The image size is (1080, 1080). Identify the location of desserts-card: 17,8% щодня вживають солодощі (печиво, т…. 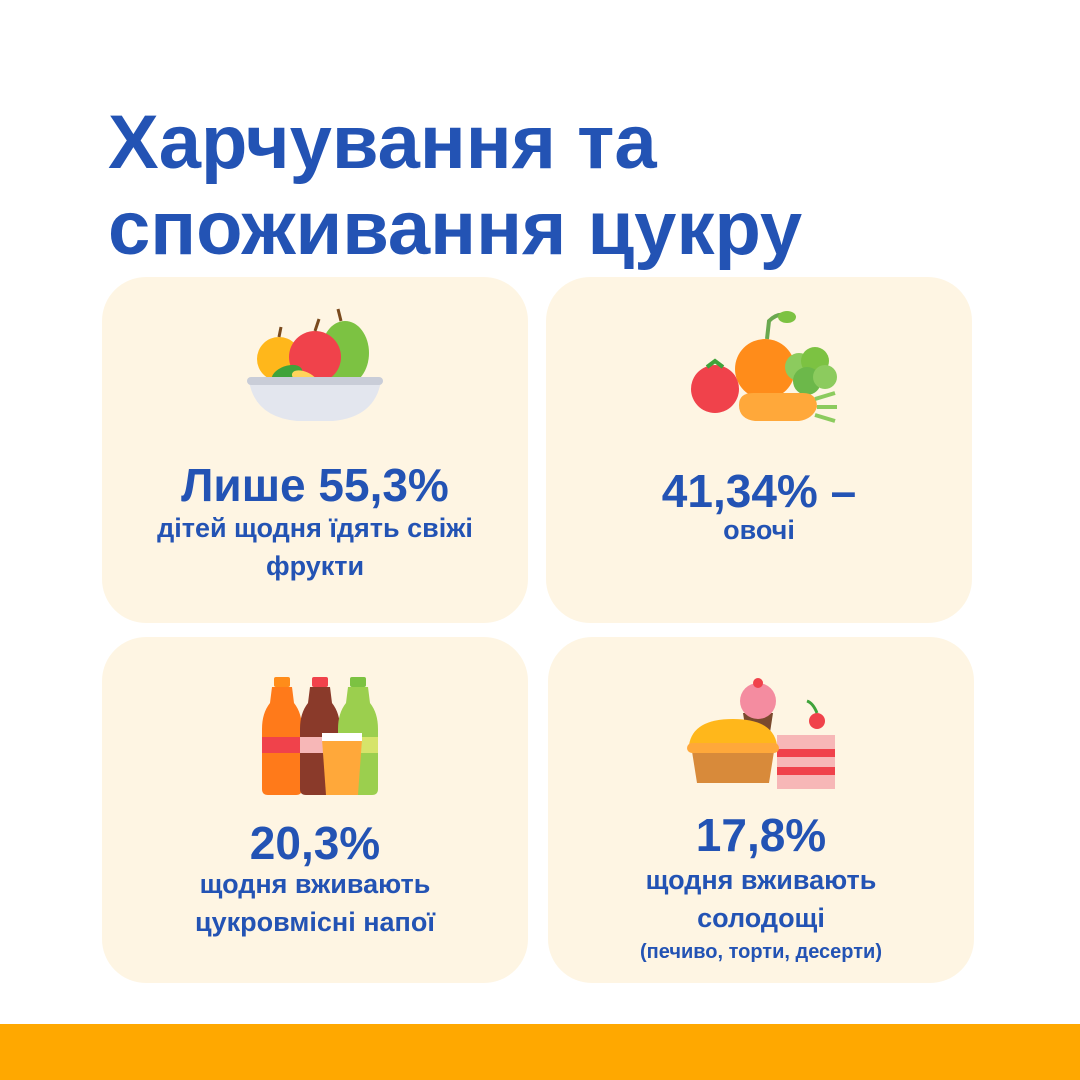
(761, 810).